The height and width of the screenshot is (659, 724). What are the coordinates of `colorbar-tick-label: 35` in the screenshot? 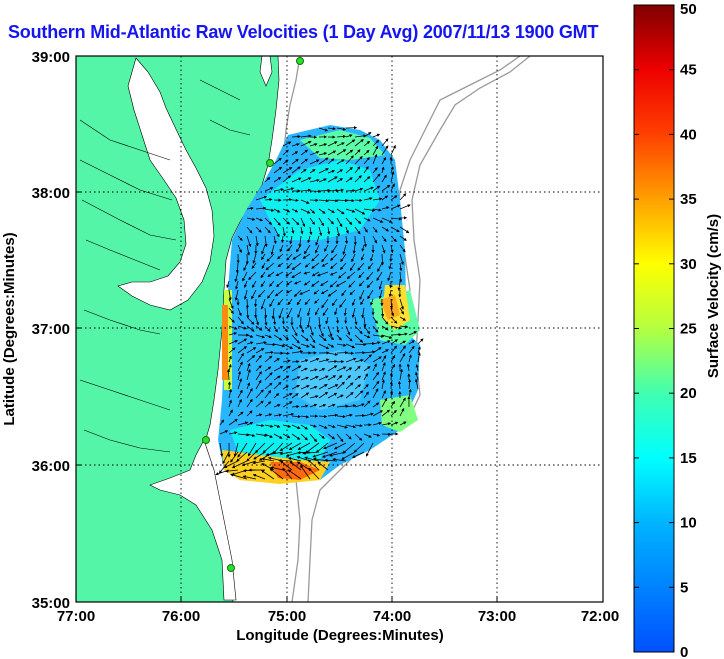 It's located at (688, 199).